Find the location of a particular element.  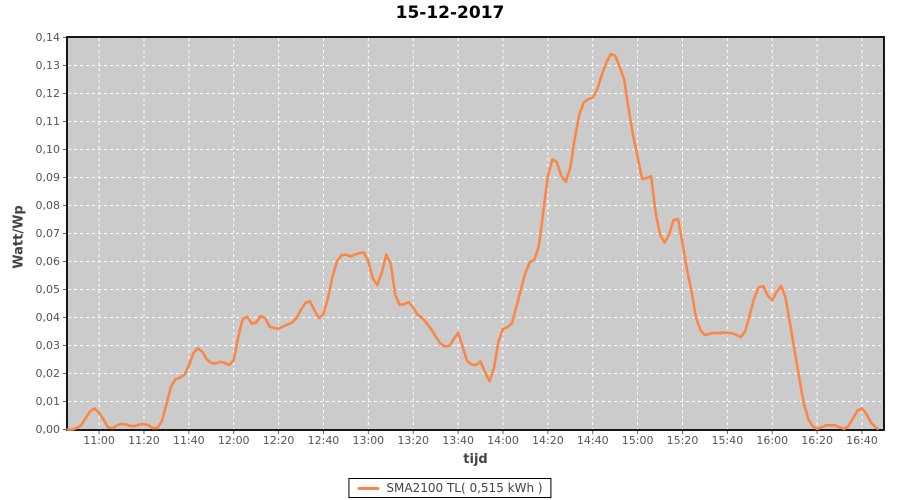

legend-series-label: SMA2100 TL( 0,515 kWh ) is located at coordinates (464, 488).